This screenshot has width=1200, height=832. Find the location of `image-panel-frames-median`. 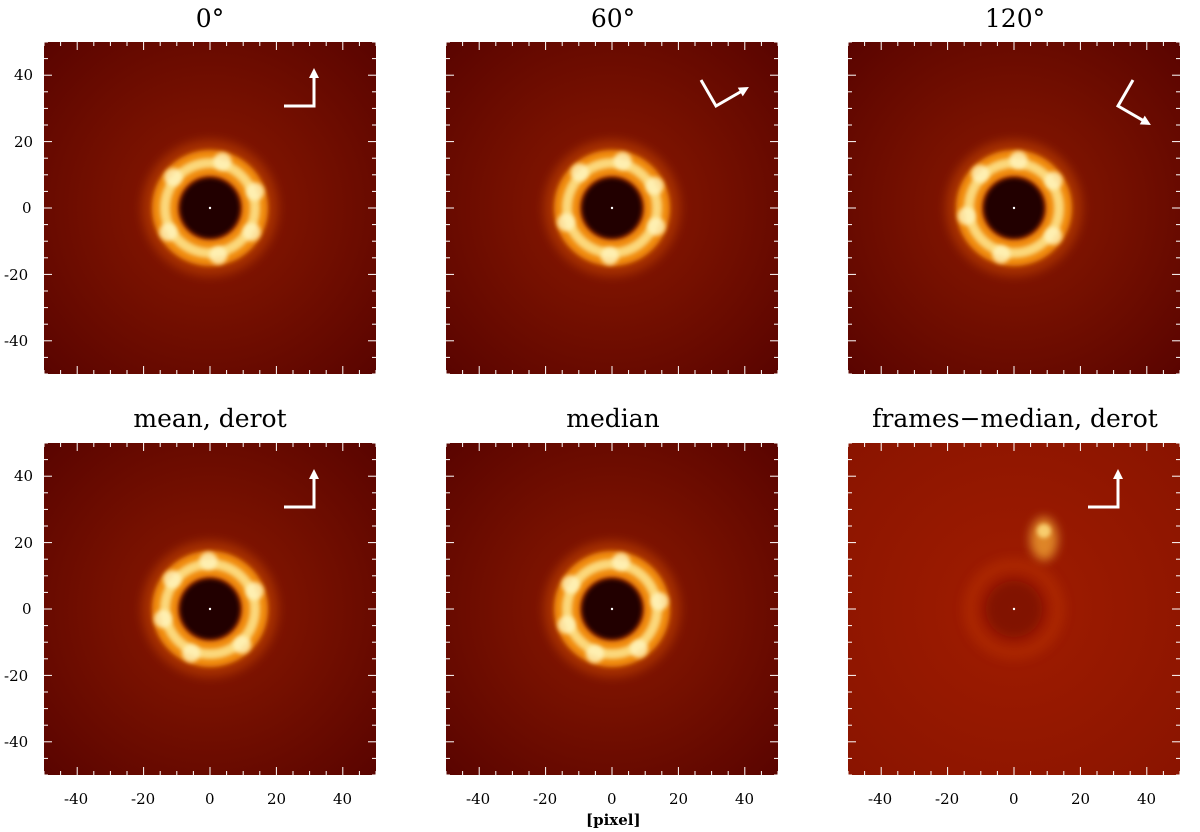

image-panel-frames-median is located at coordinates (1014, 609).